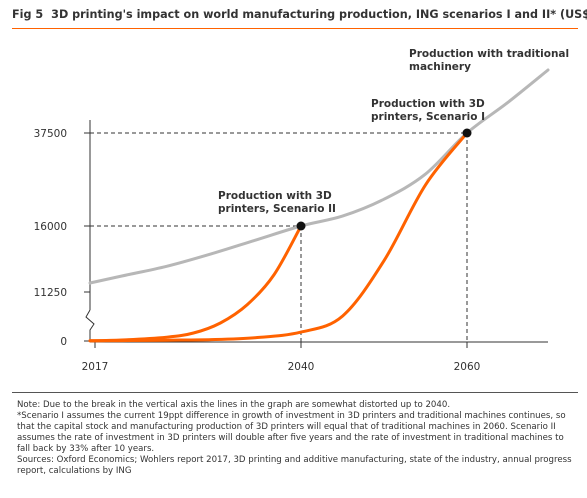 The height and width of the screenshot is (498, 587). Describe the element at coordinates (195, 283) in the screenshot. I see `series-line-scenario2` at that location.